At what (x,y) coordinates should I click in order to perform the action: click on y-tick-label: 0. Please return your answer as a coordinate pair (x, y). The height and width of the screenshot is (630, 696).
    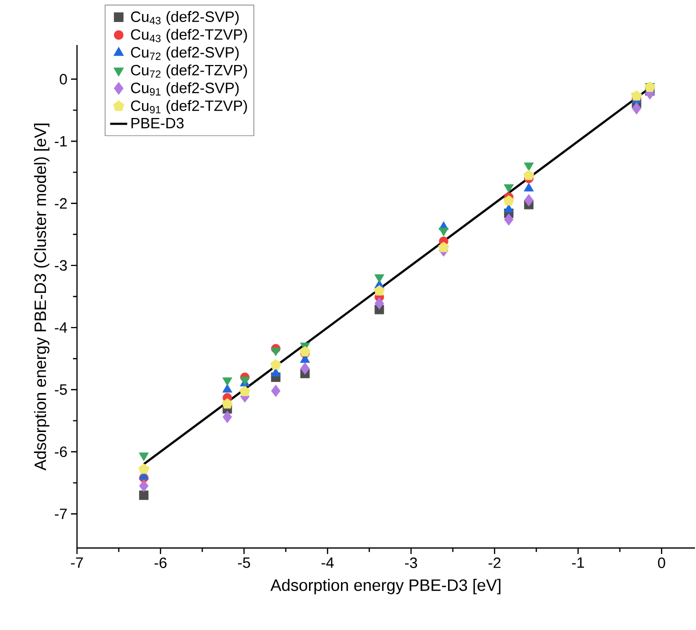
    Looking at the image, I should click on (63, 79).